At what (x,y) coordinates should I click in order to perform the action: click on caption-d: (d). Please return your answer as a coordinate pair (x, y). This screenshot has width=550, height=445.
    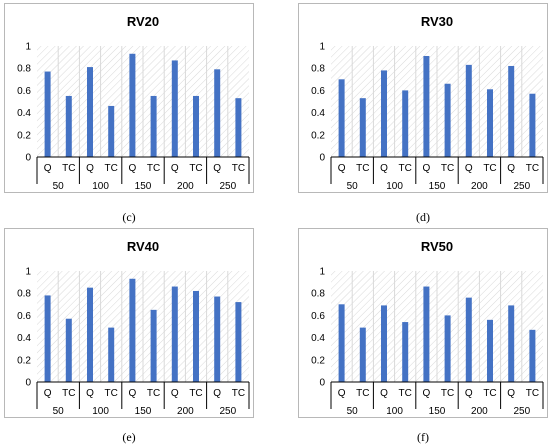
    Looking at the image, I should click on (423, 217).